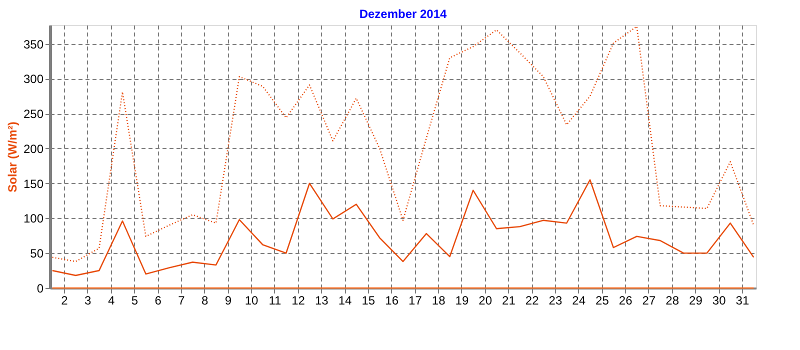 The image size is (800, 350). Describe the element at coordinates (33, 219) in the screenshot. I see `y-tick-label: 100` at that location.